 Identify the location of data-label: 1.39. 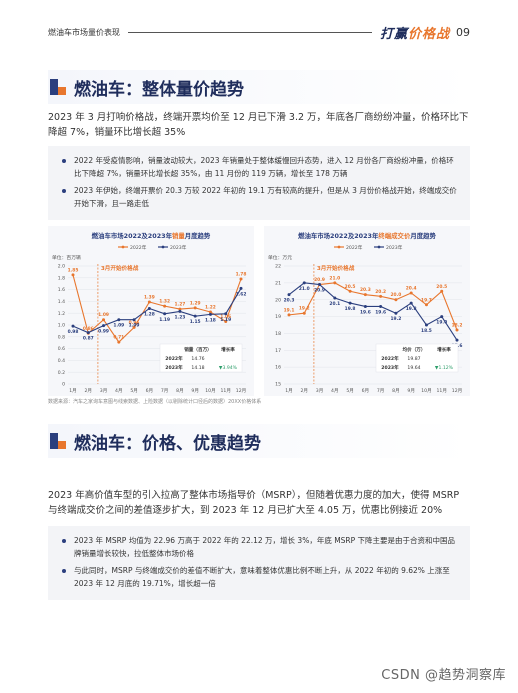
(149, 297).